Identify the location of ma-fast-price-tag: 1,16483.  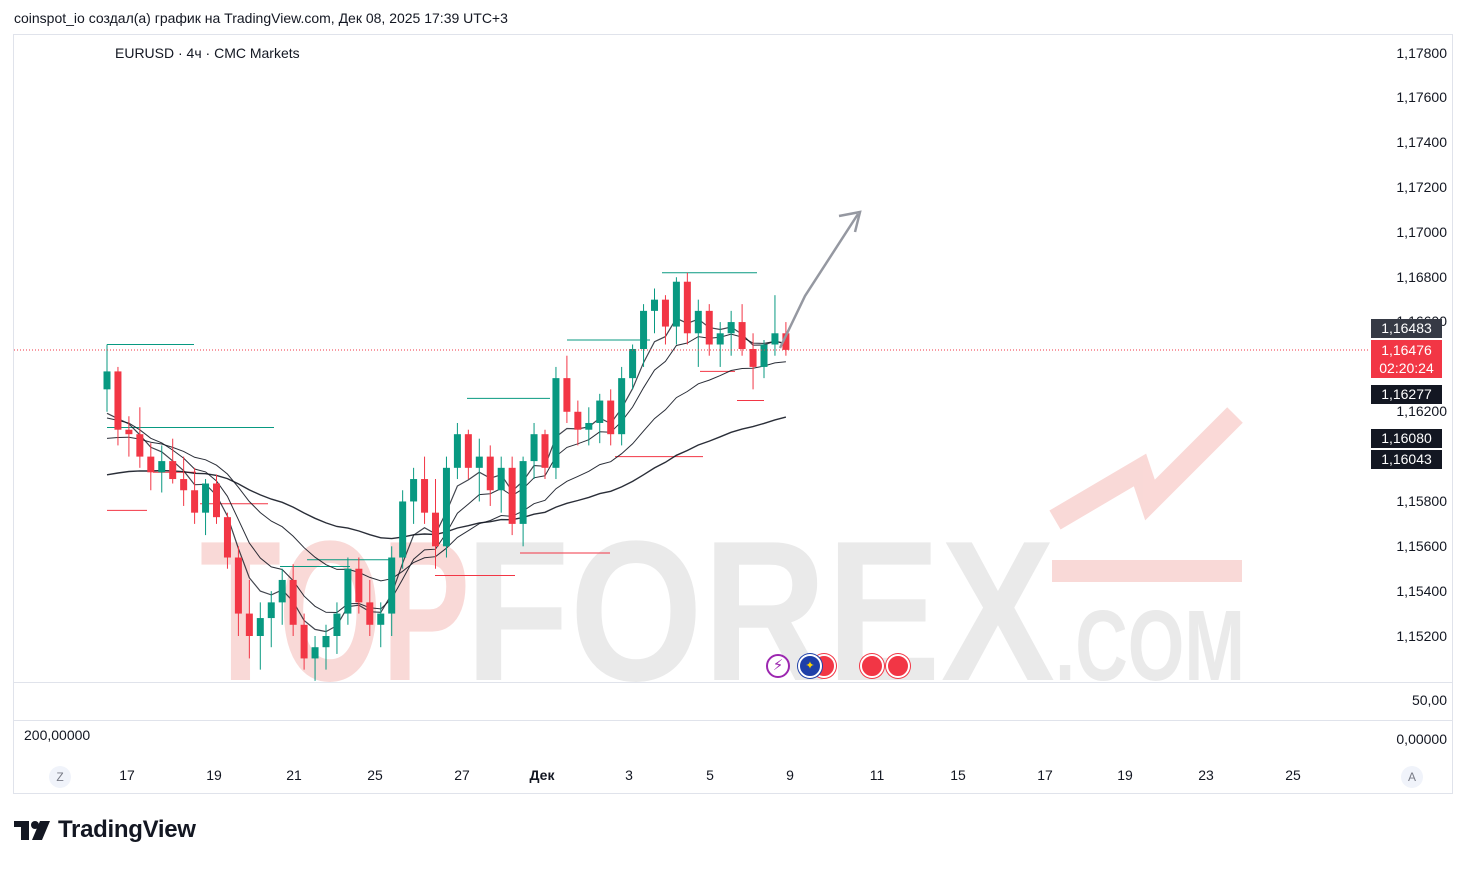
(1406, 328).